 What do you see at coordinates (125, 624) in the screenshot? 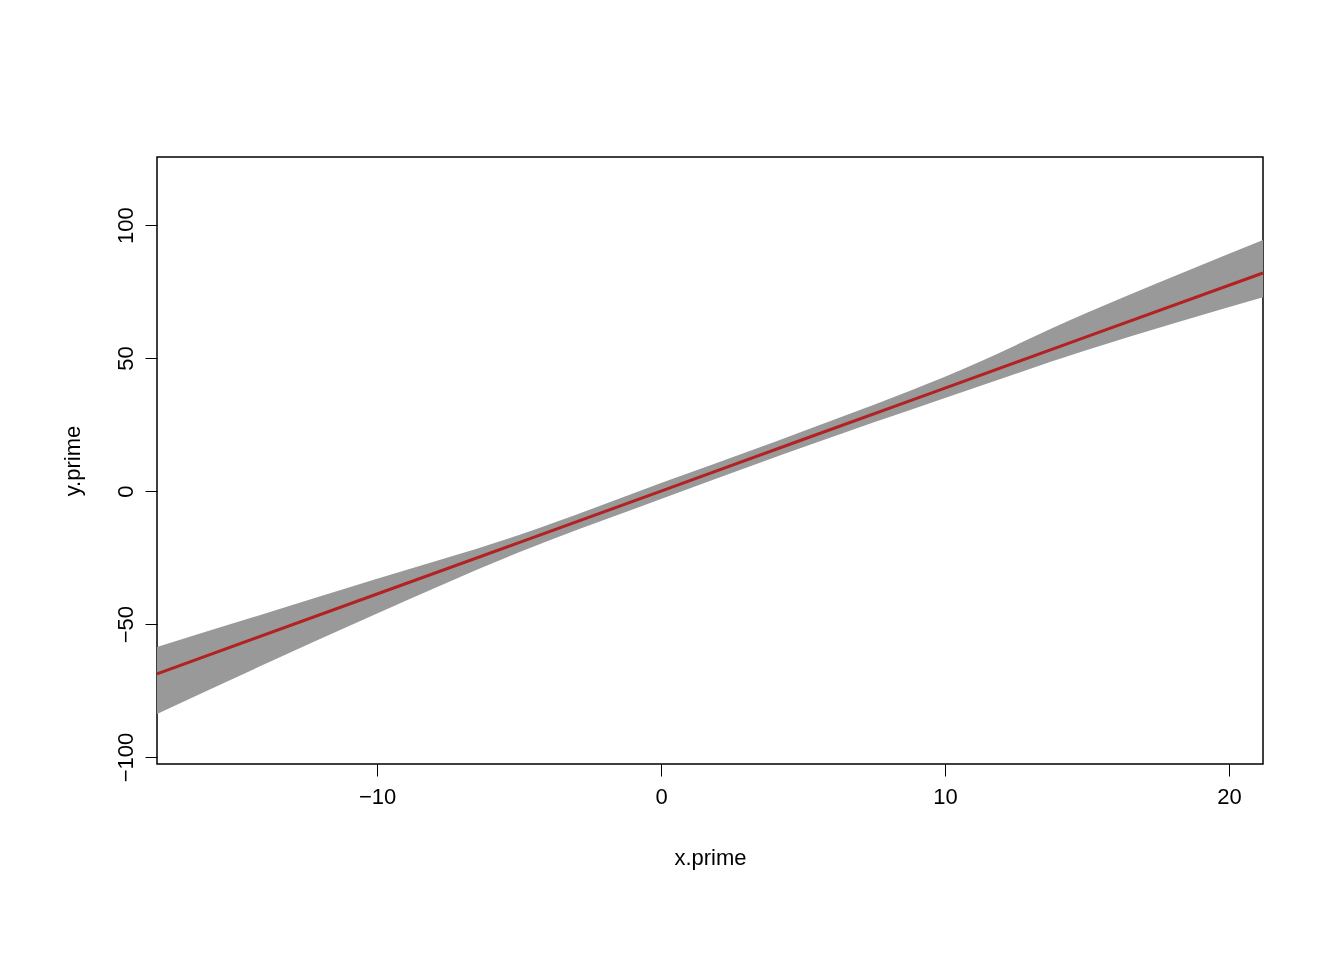
I see `y-tick-label: −50` at bounding box center [125, 624].